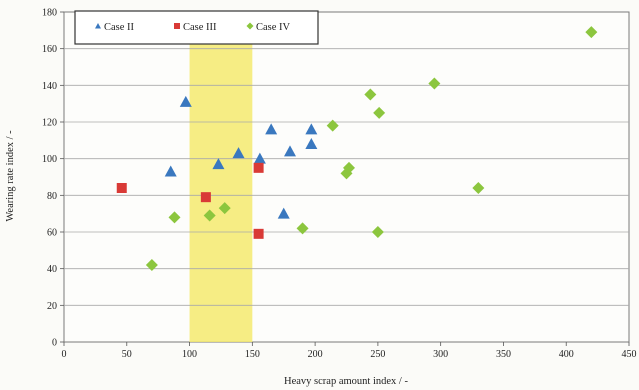 The image size is (639, 390). I want to click on highlight-band, so click(221, 177).